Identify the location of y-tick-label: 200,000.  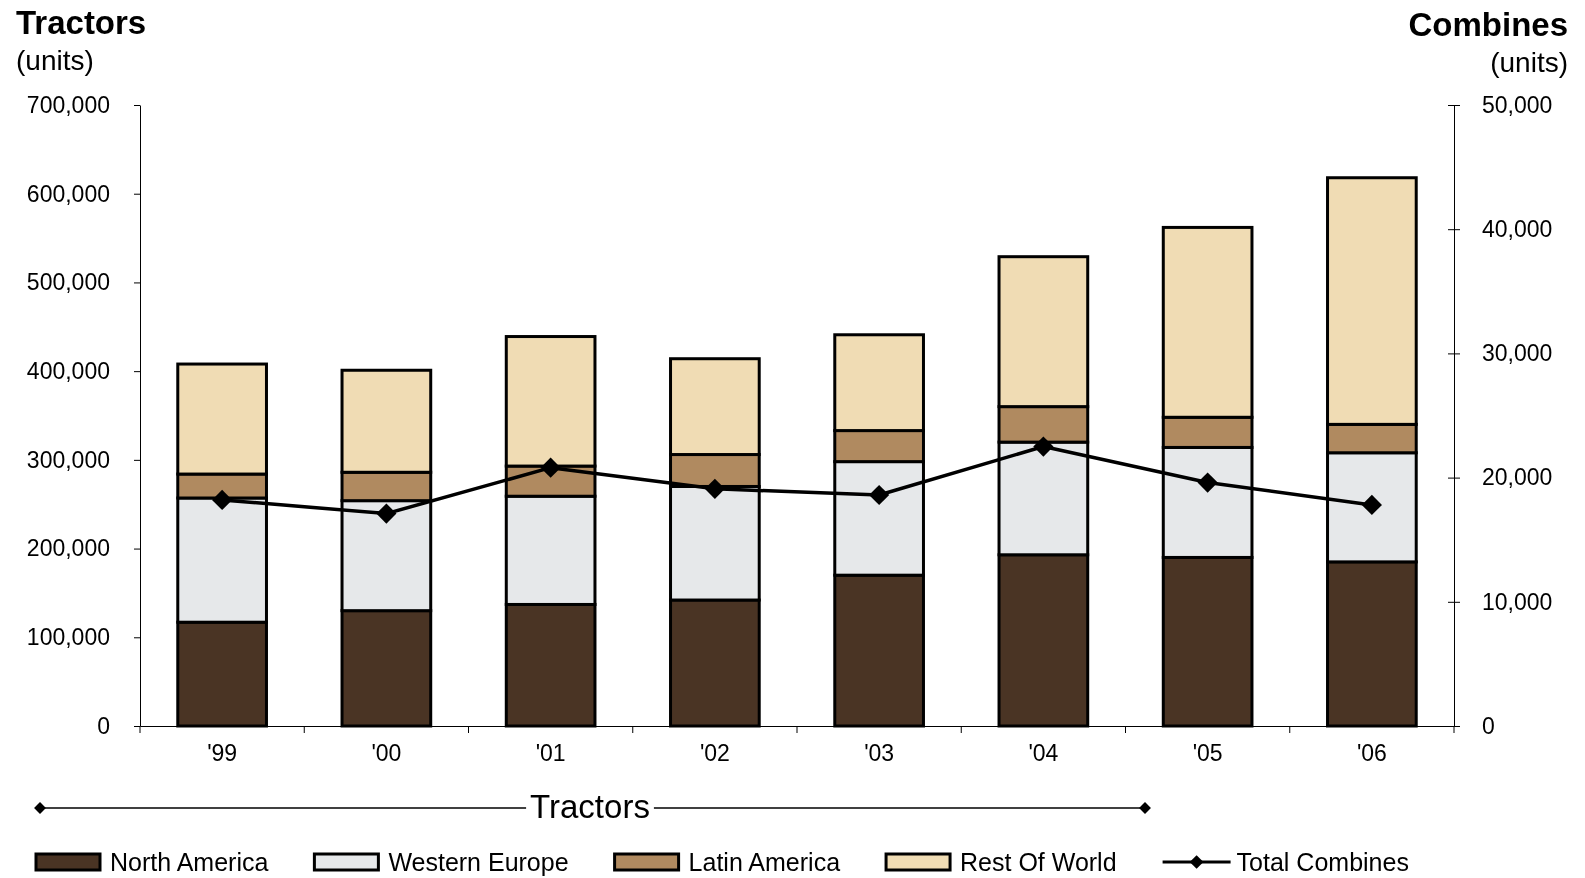
(68, 548).